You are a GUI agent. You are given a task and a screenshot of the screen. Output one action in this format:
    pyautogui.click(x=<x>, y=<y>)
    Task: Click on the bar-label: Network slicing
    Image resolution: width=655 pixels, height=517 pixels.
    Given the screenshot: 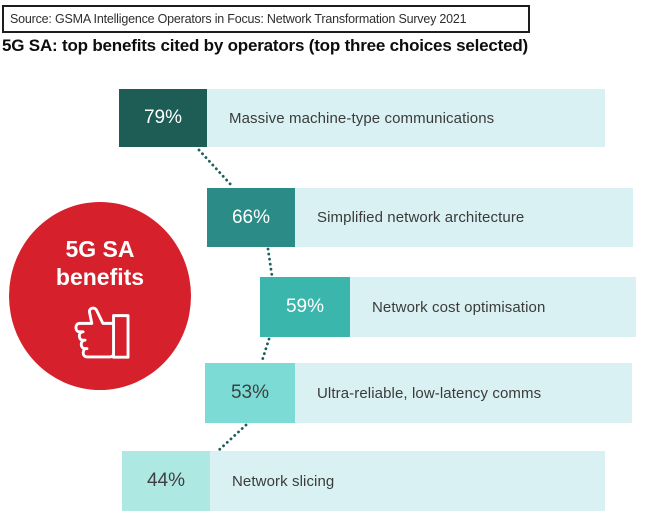 What is the action you would take?
    pyautogui.click(x=283, y=481)
    